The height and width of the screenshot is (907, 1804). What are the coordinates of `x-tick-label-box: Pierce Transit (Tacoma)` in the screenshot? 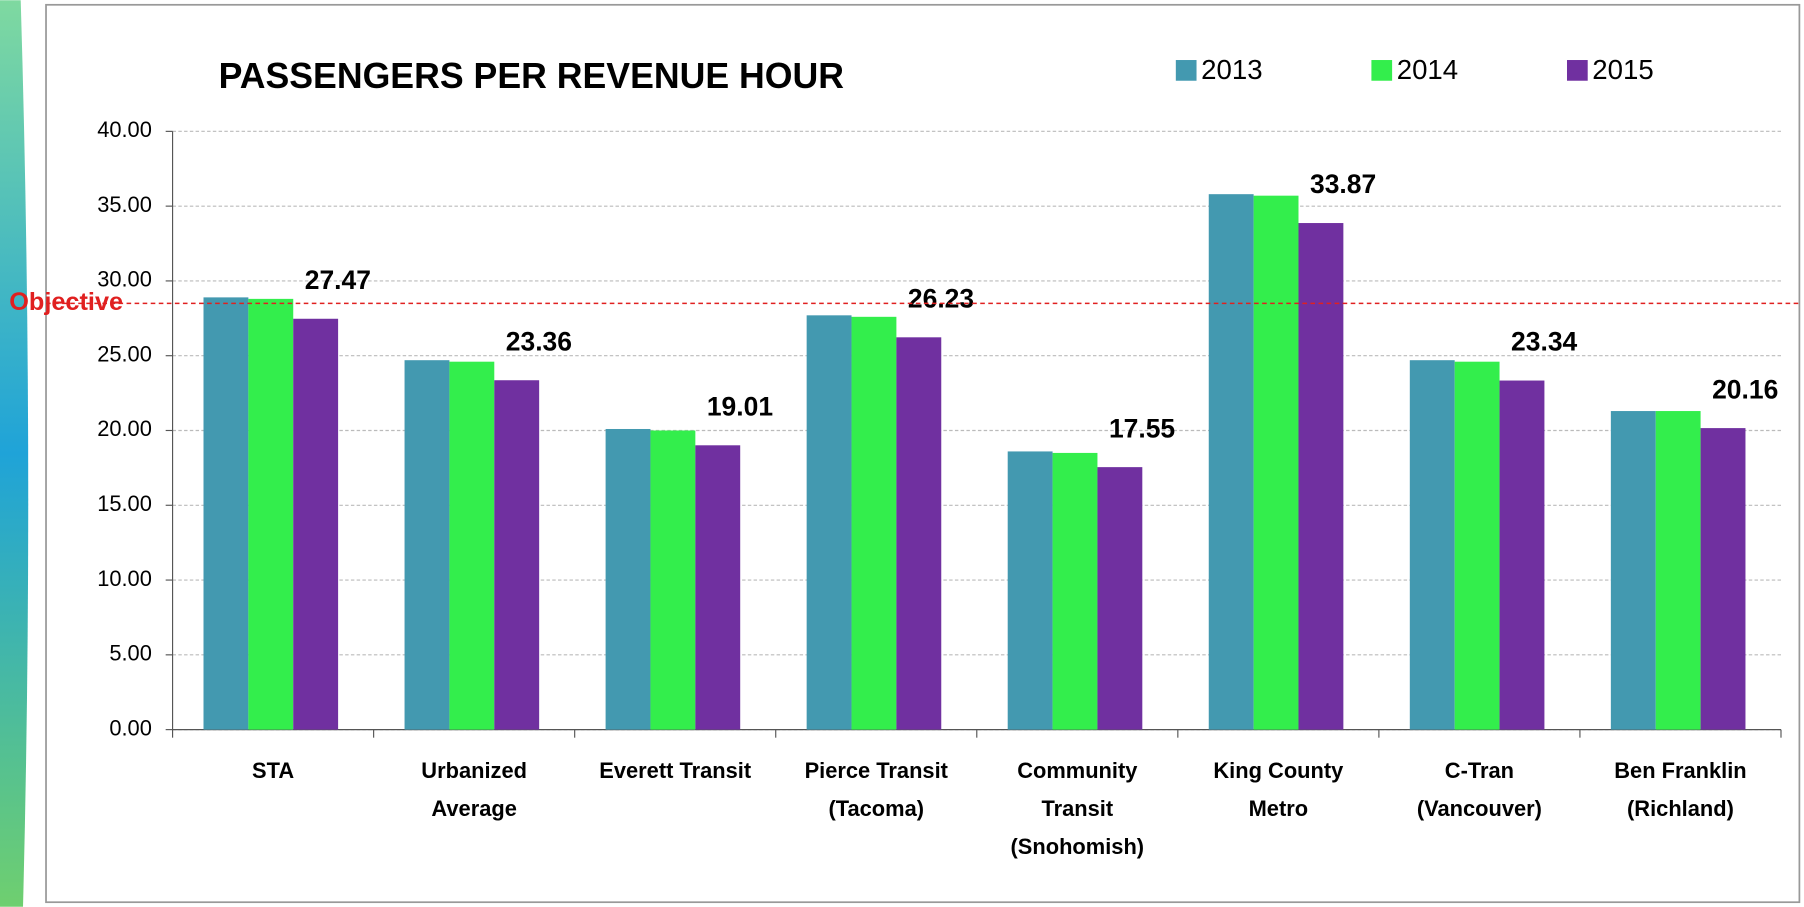 It's located at (876, 790).